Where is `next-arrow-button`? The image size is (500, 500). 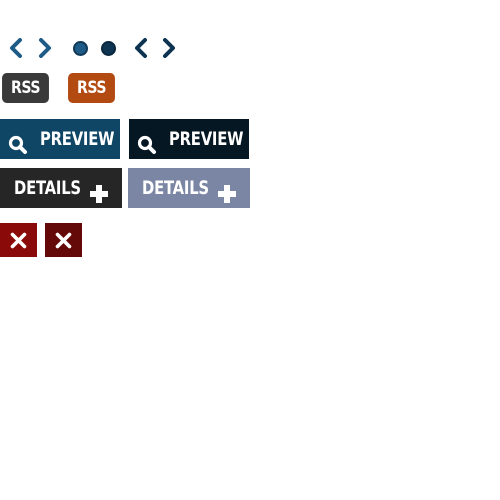
next-arrow-button is located at coordinates (45, 48).